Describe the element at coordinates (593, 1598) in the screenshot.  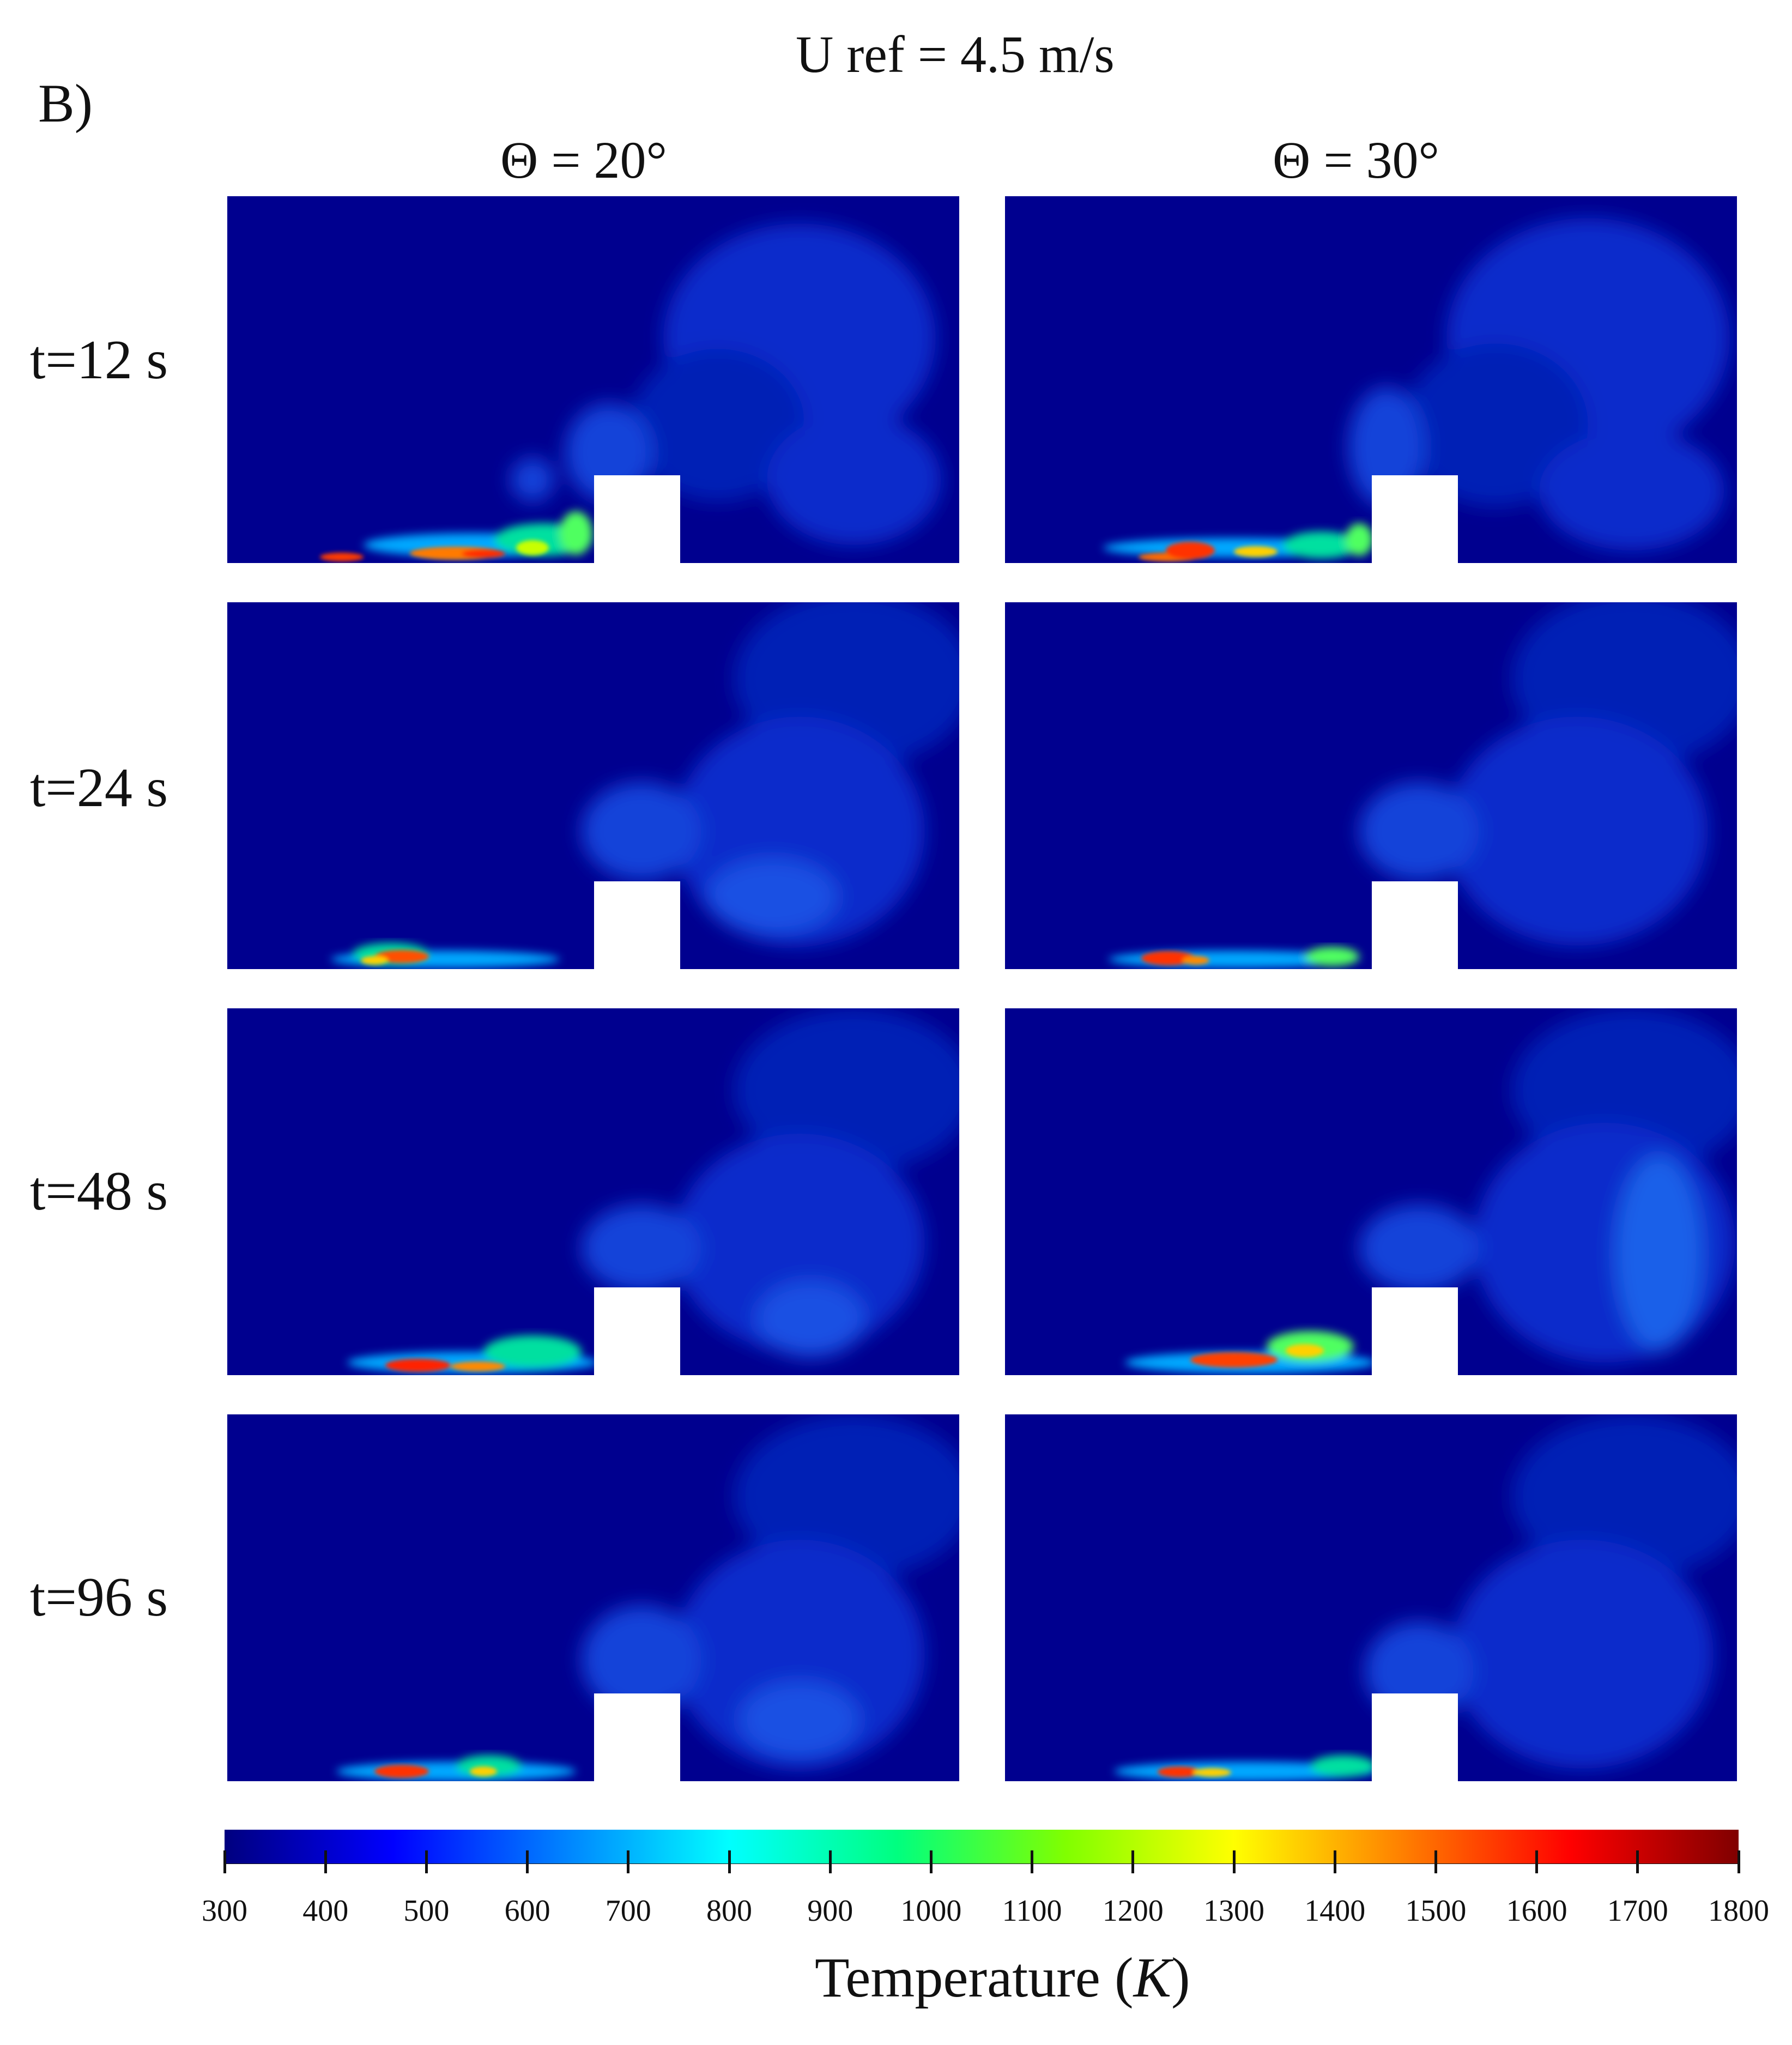
I see `contour-panel-t96-theta20` at that location.